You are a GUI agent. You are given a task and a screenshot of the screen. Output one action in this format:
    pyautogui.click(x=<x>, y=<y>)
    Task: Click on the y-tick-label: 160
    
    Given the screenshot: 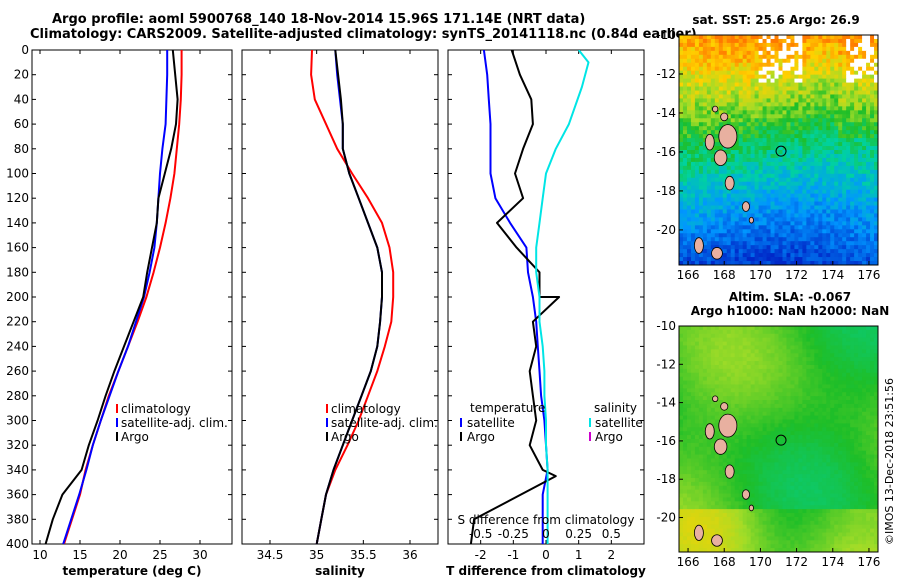 What is the action you would take?
    pyautogui.click(x=17, y=248)
    